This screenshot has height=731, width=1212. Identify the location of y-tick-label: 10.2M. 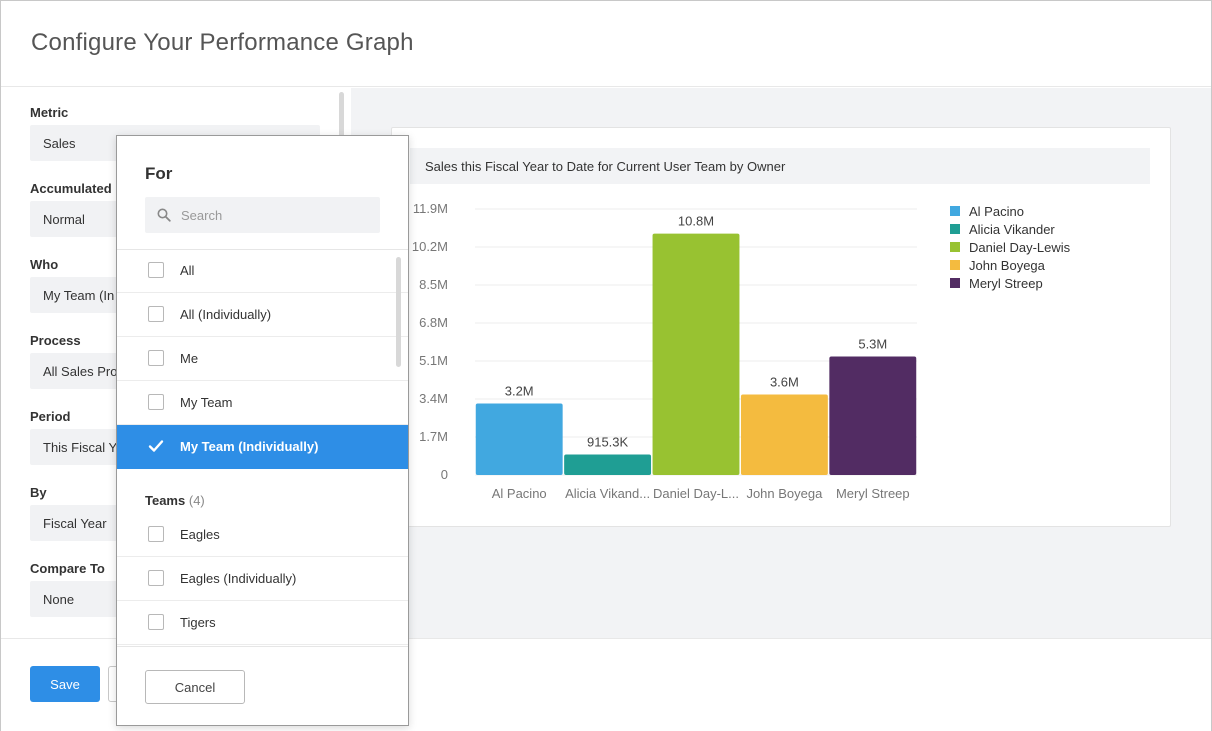
(430, 246).